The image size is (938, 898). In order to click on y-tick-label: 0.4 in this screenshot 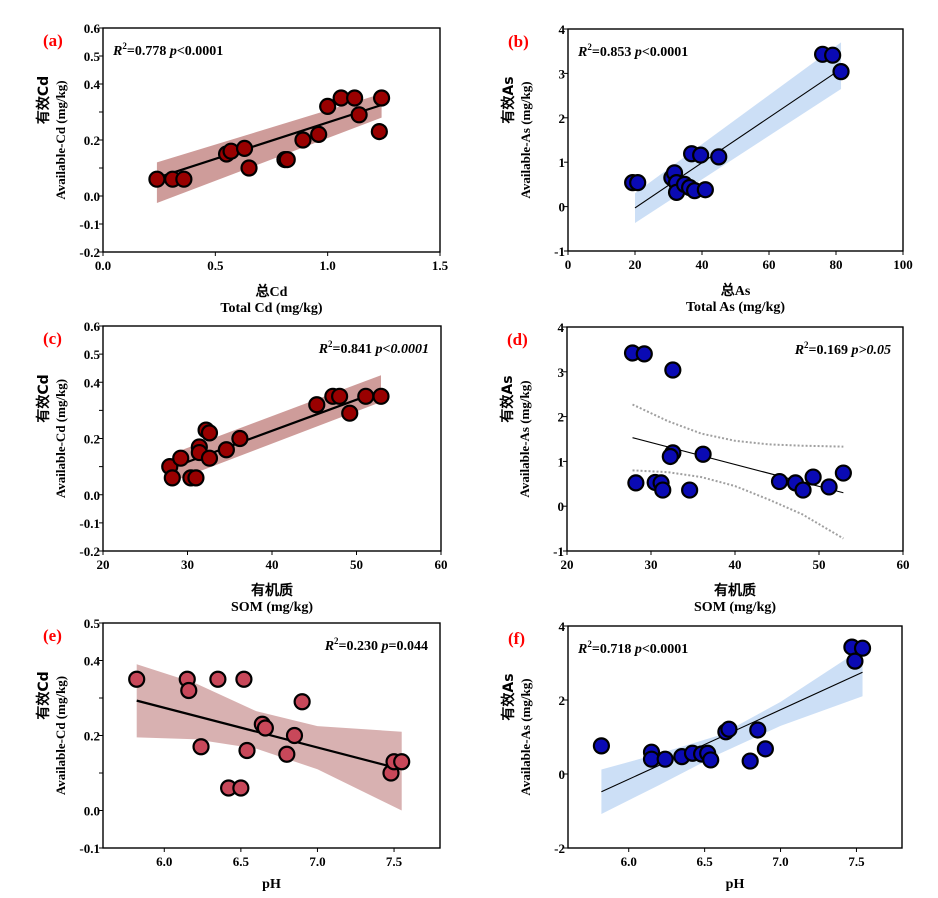, I will do `click(92, 661)`.